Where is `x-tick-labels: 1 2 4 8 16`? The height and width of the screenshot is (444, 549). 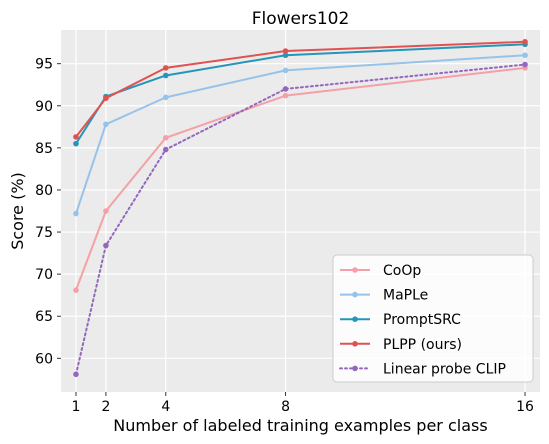 x-tick-labels: 1 2 4 8 16 is located at coordinates (303, 403).